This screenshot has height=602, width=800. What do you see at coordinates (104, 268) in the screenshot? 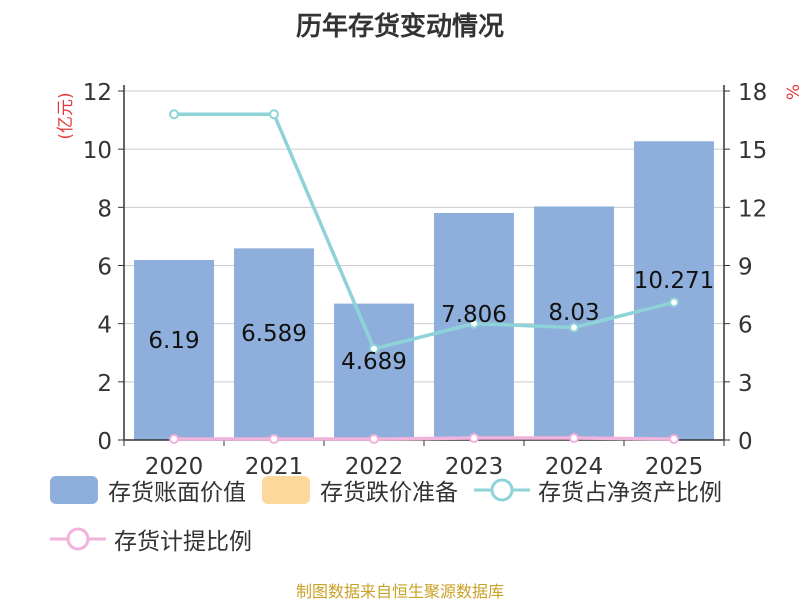
I see `left-tick-label: 6` at bounding box center [104, 268].